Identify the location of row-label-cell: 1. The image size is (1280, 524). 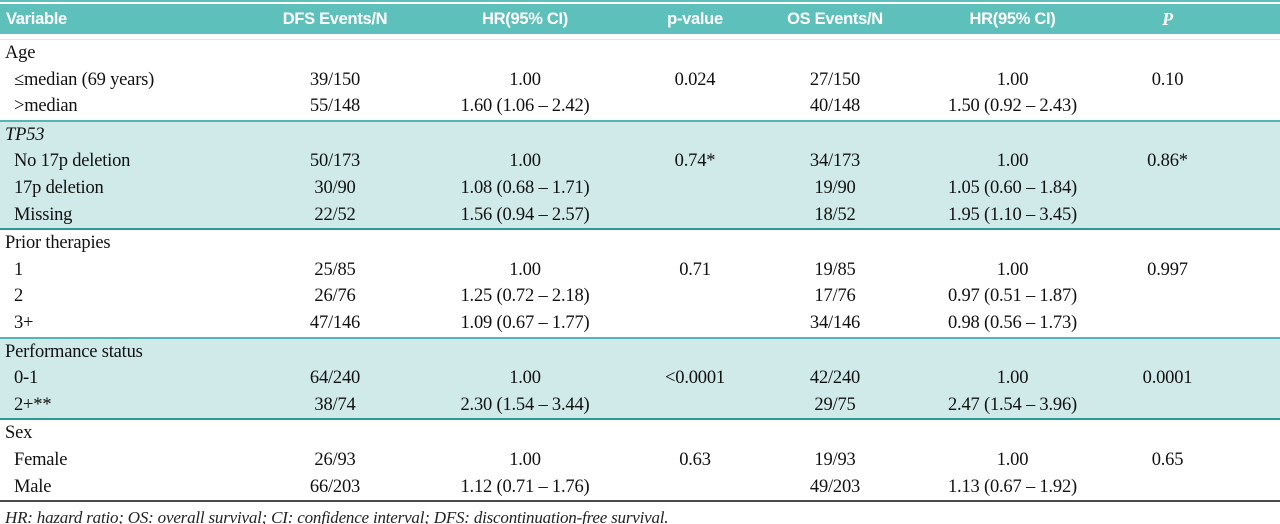
(19, 269).